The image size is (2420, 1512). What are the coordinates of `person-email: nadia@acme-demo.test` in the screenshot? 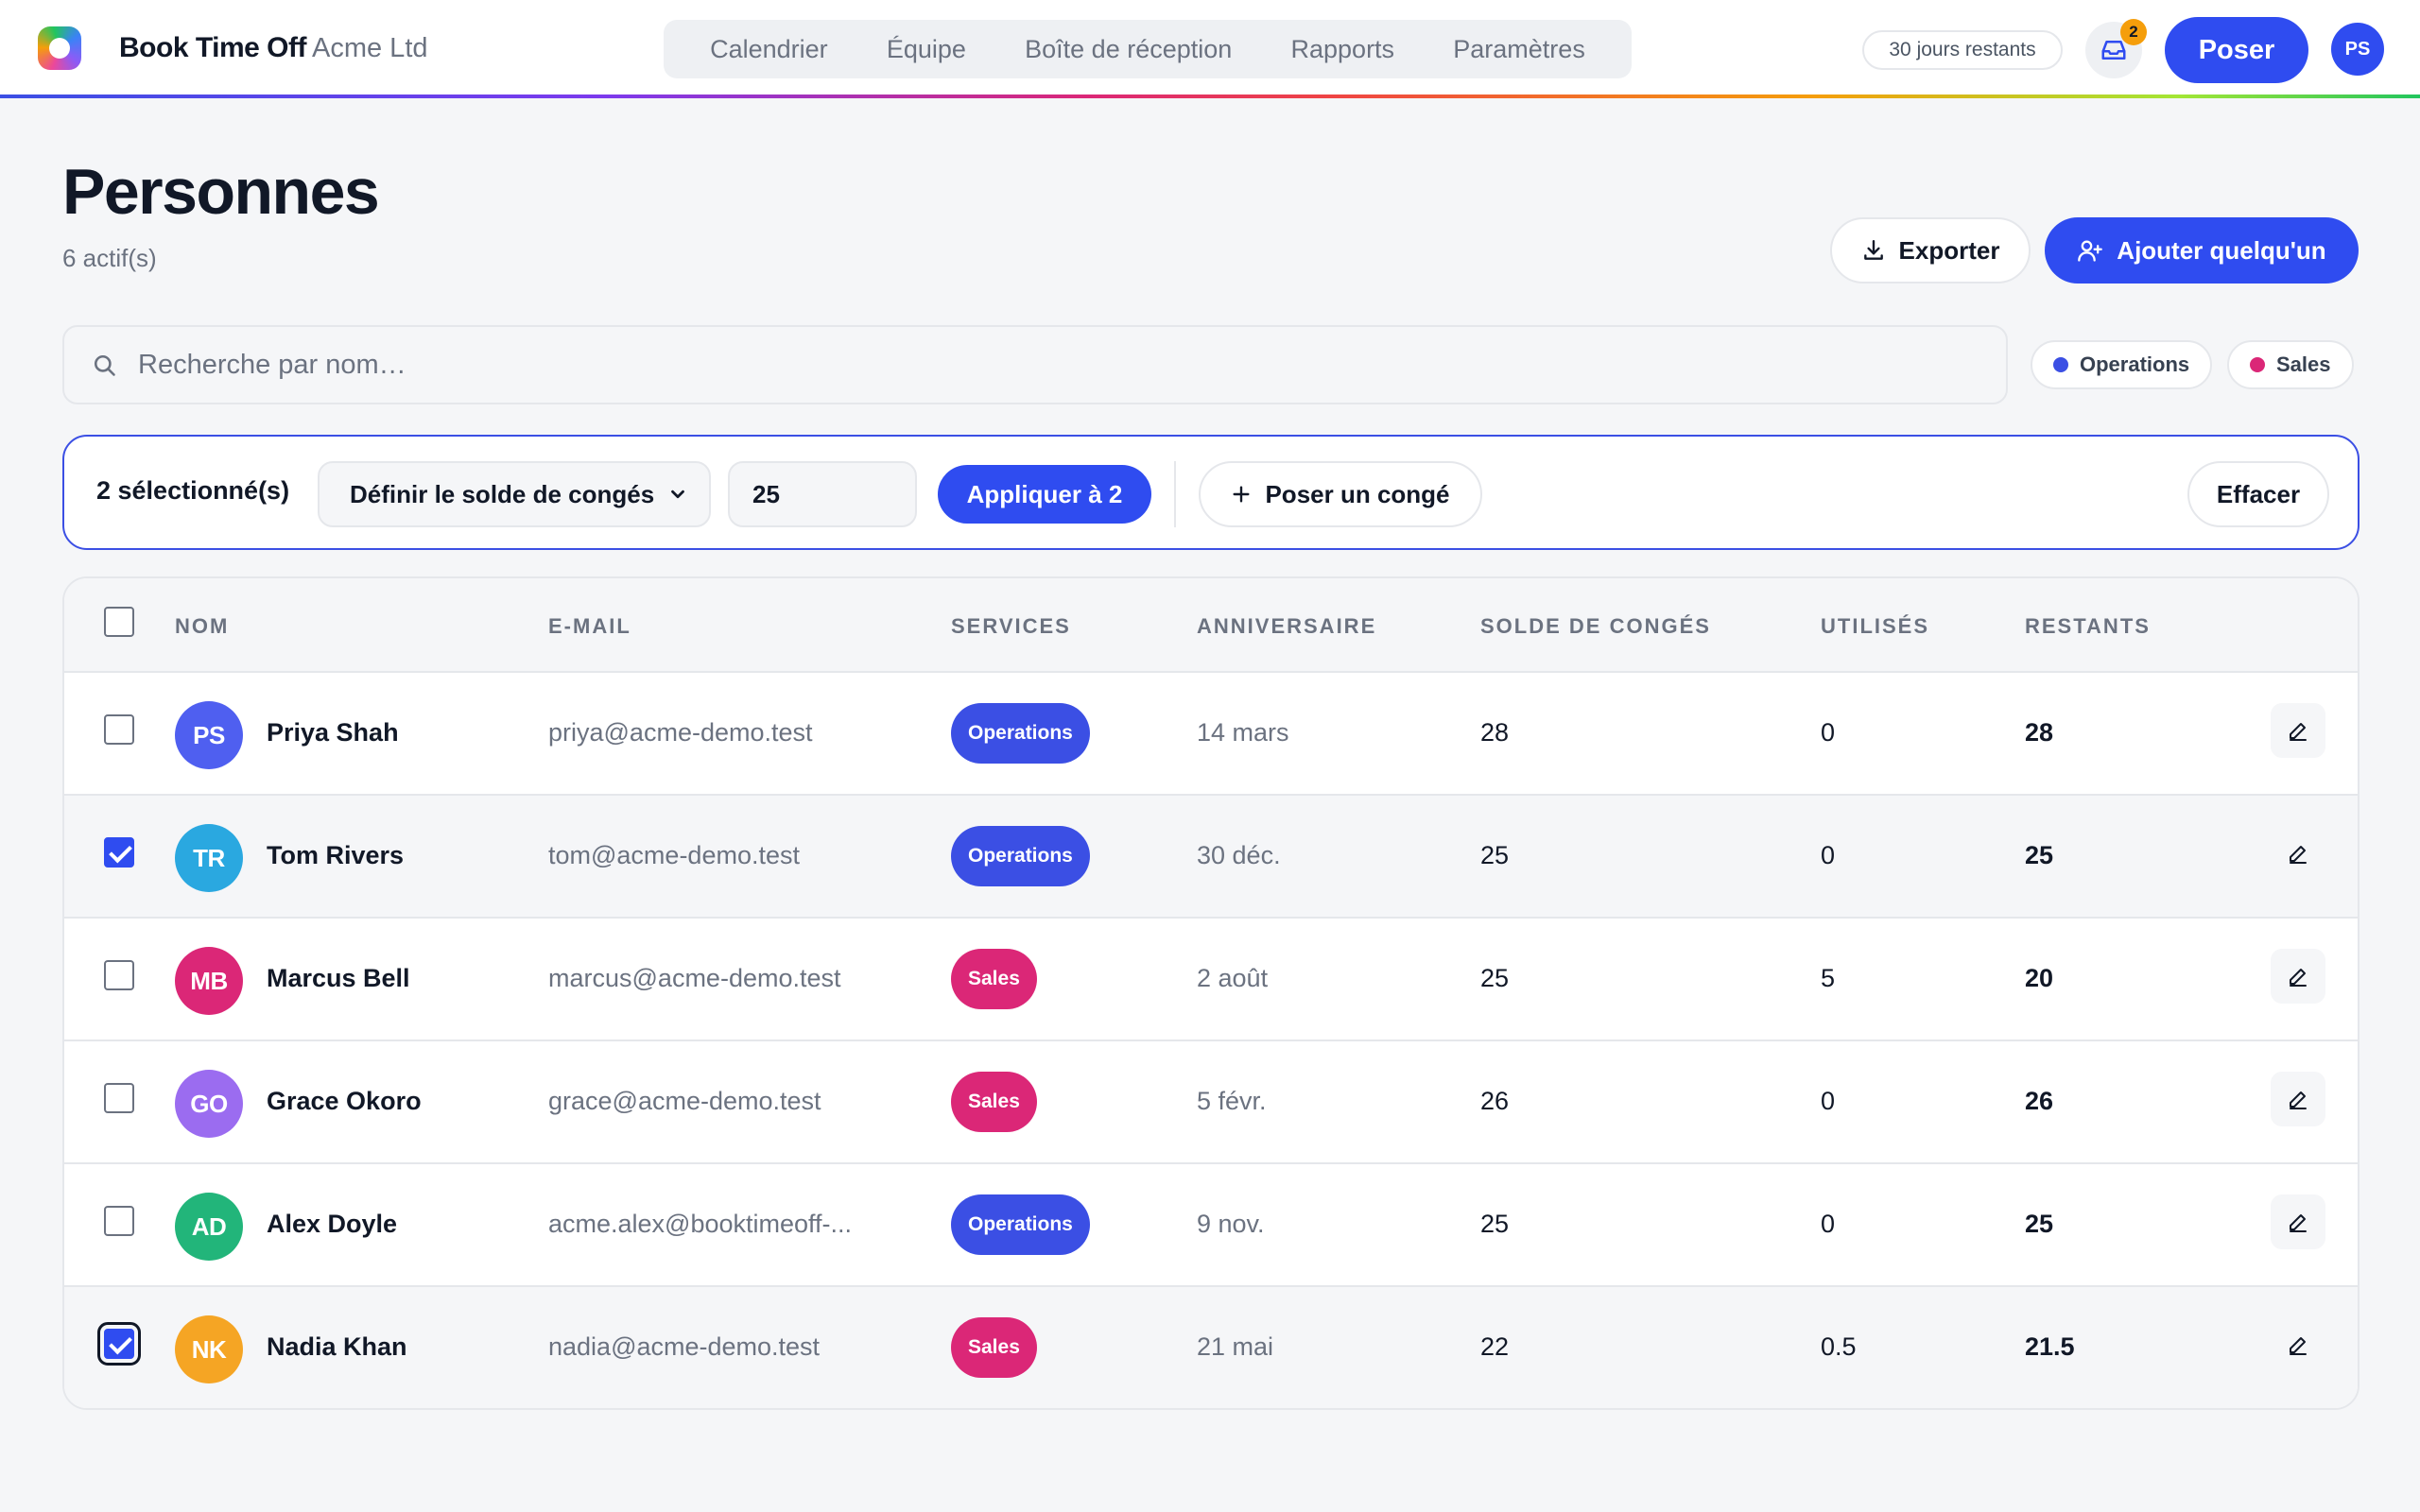 It's located at (685, 1346).